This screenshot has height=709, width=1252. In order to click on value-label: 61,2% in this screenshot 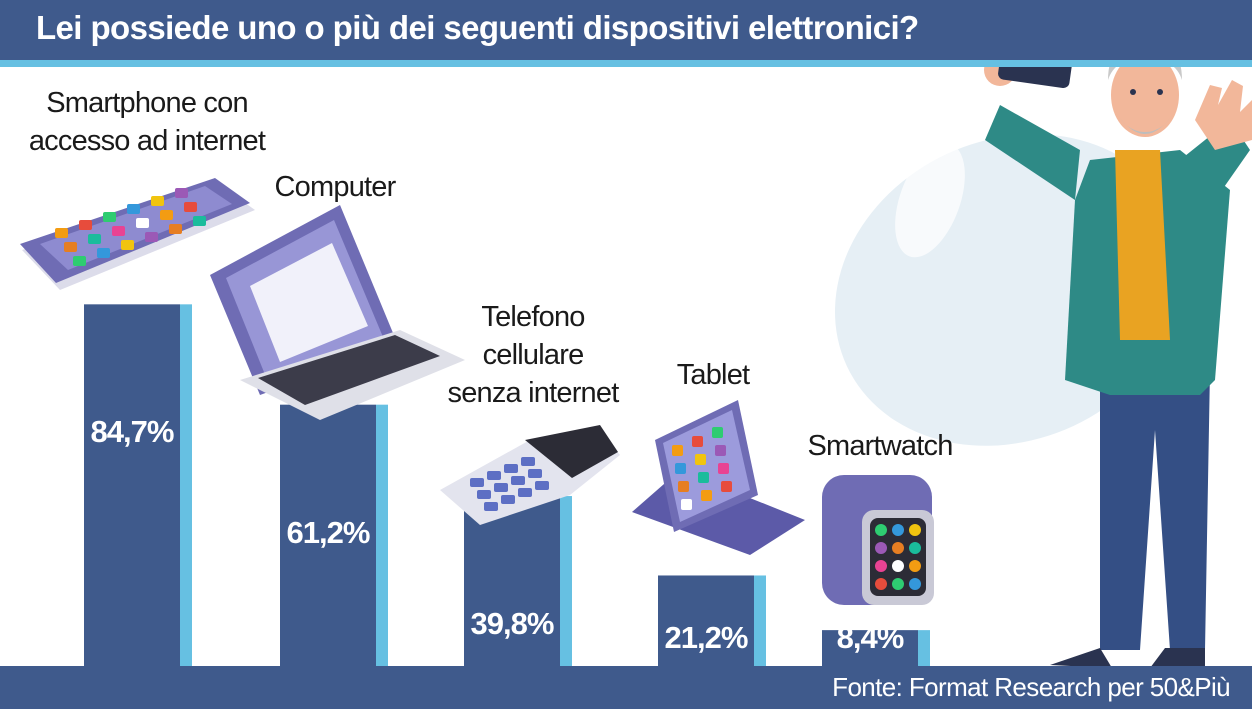, I will do `click(328, 532)`.